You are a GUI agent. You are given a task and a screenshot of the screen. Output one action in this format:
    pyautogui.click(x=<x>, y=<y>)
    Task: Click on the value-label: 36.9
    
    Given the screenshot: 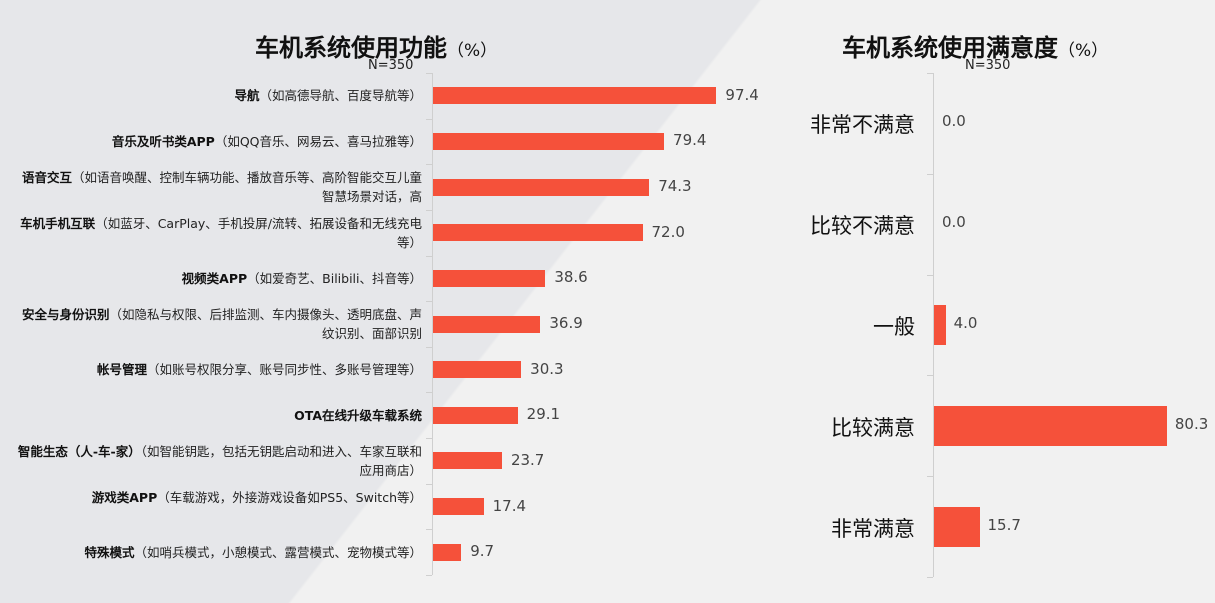 What is the action you would take?
    pyautogui.click(x=566, y=323)
    